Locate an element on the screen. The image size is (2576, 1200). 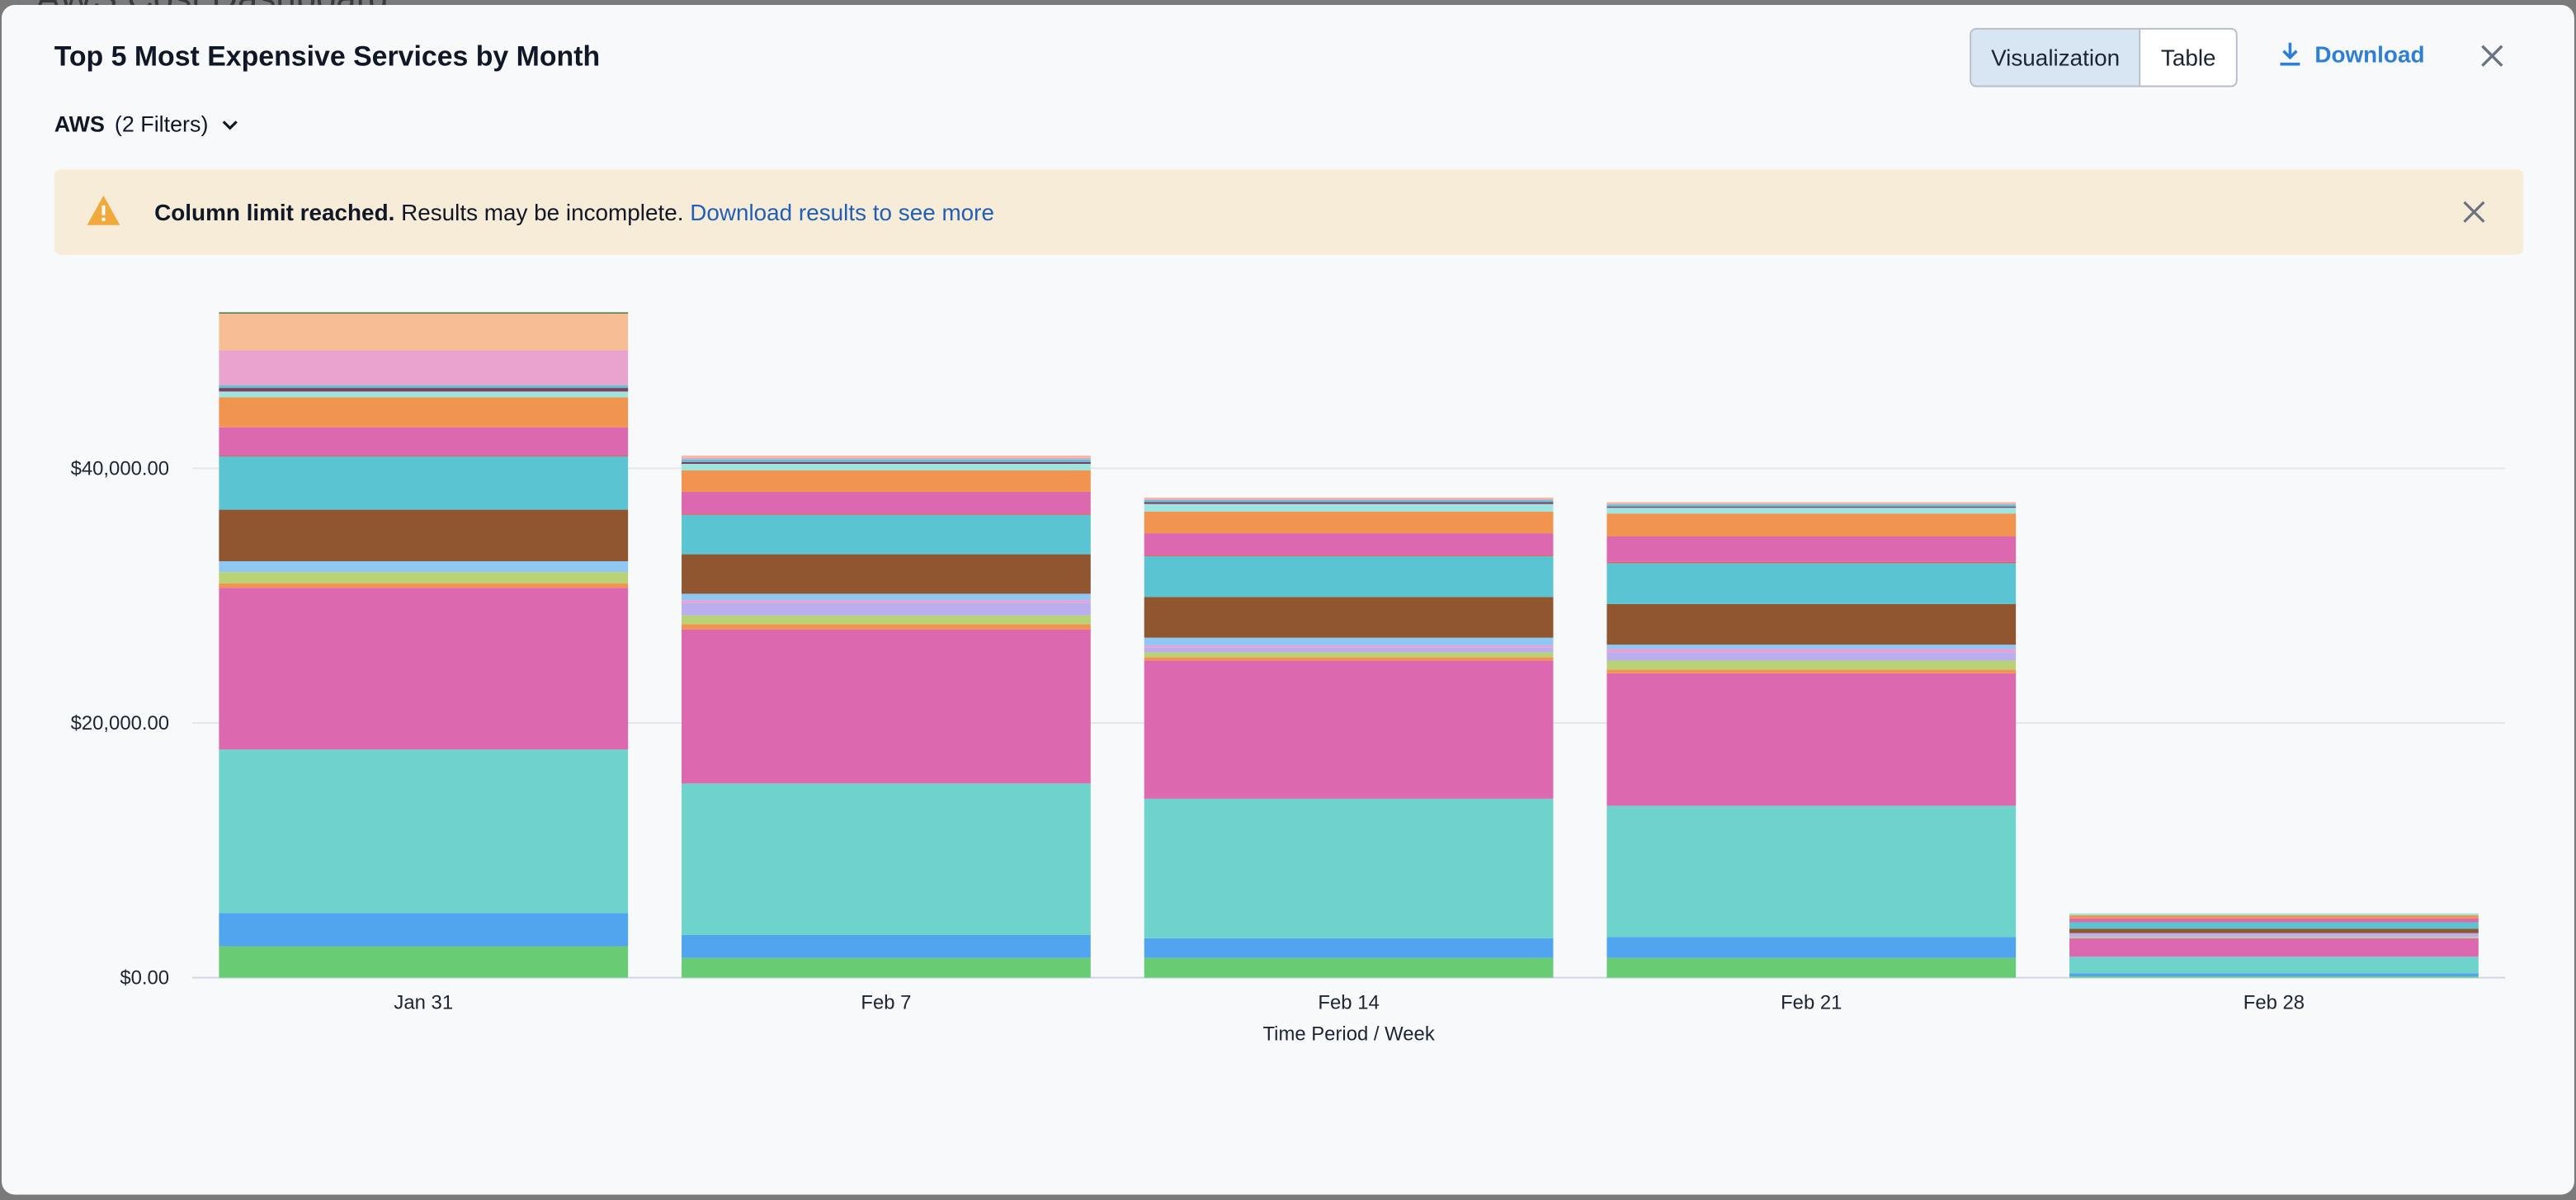
x-axis-title: Time Period / Week is located at coordinates (1348, 1034).